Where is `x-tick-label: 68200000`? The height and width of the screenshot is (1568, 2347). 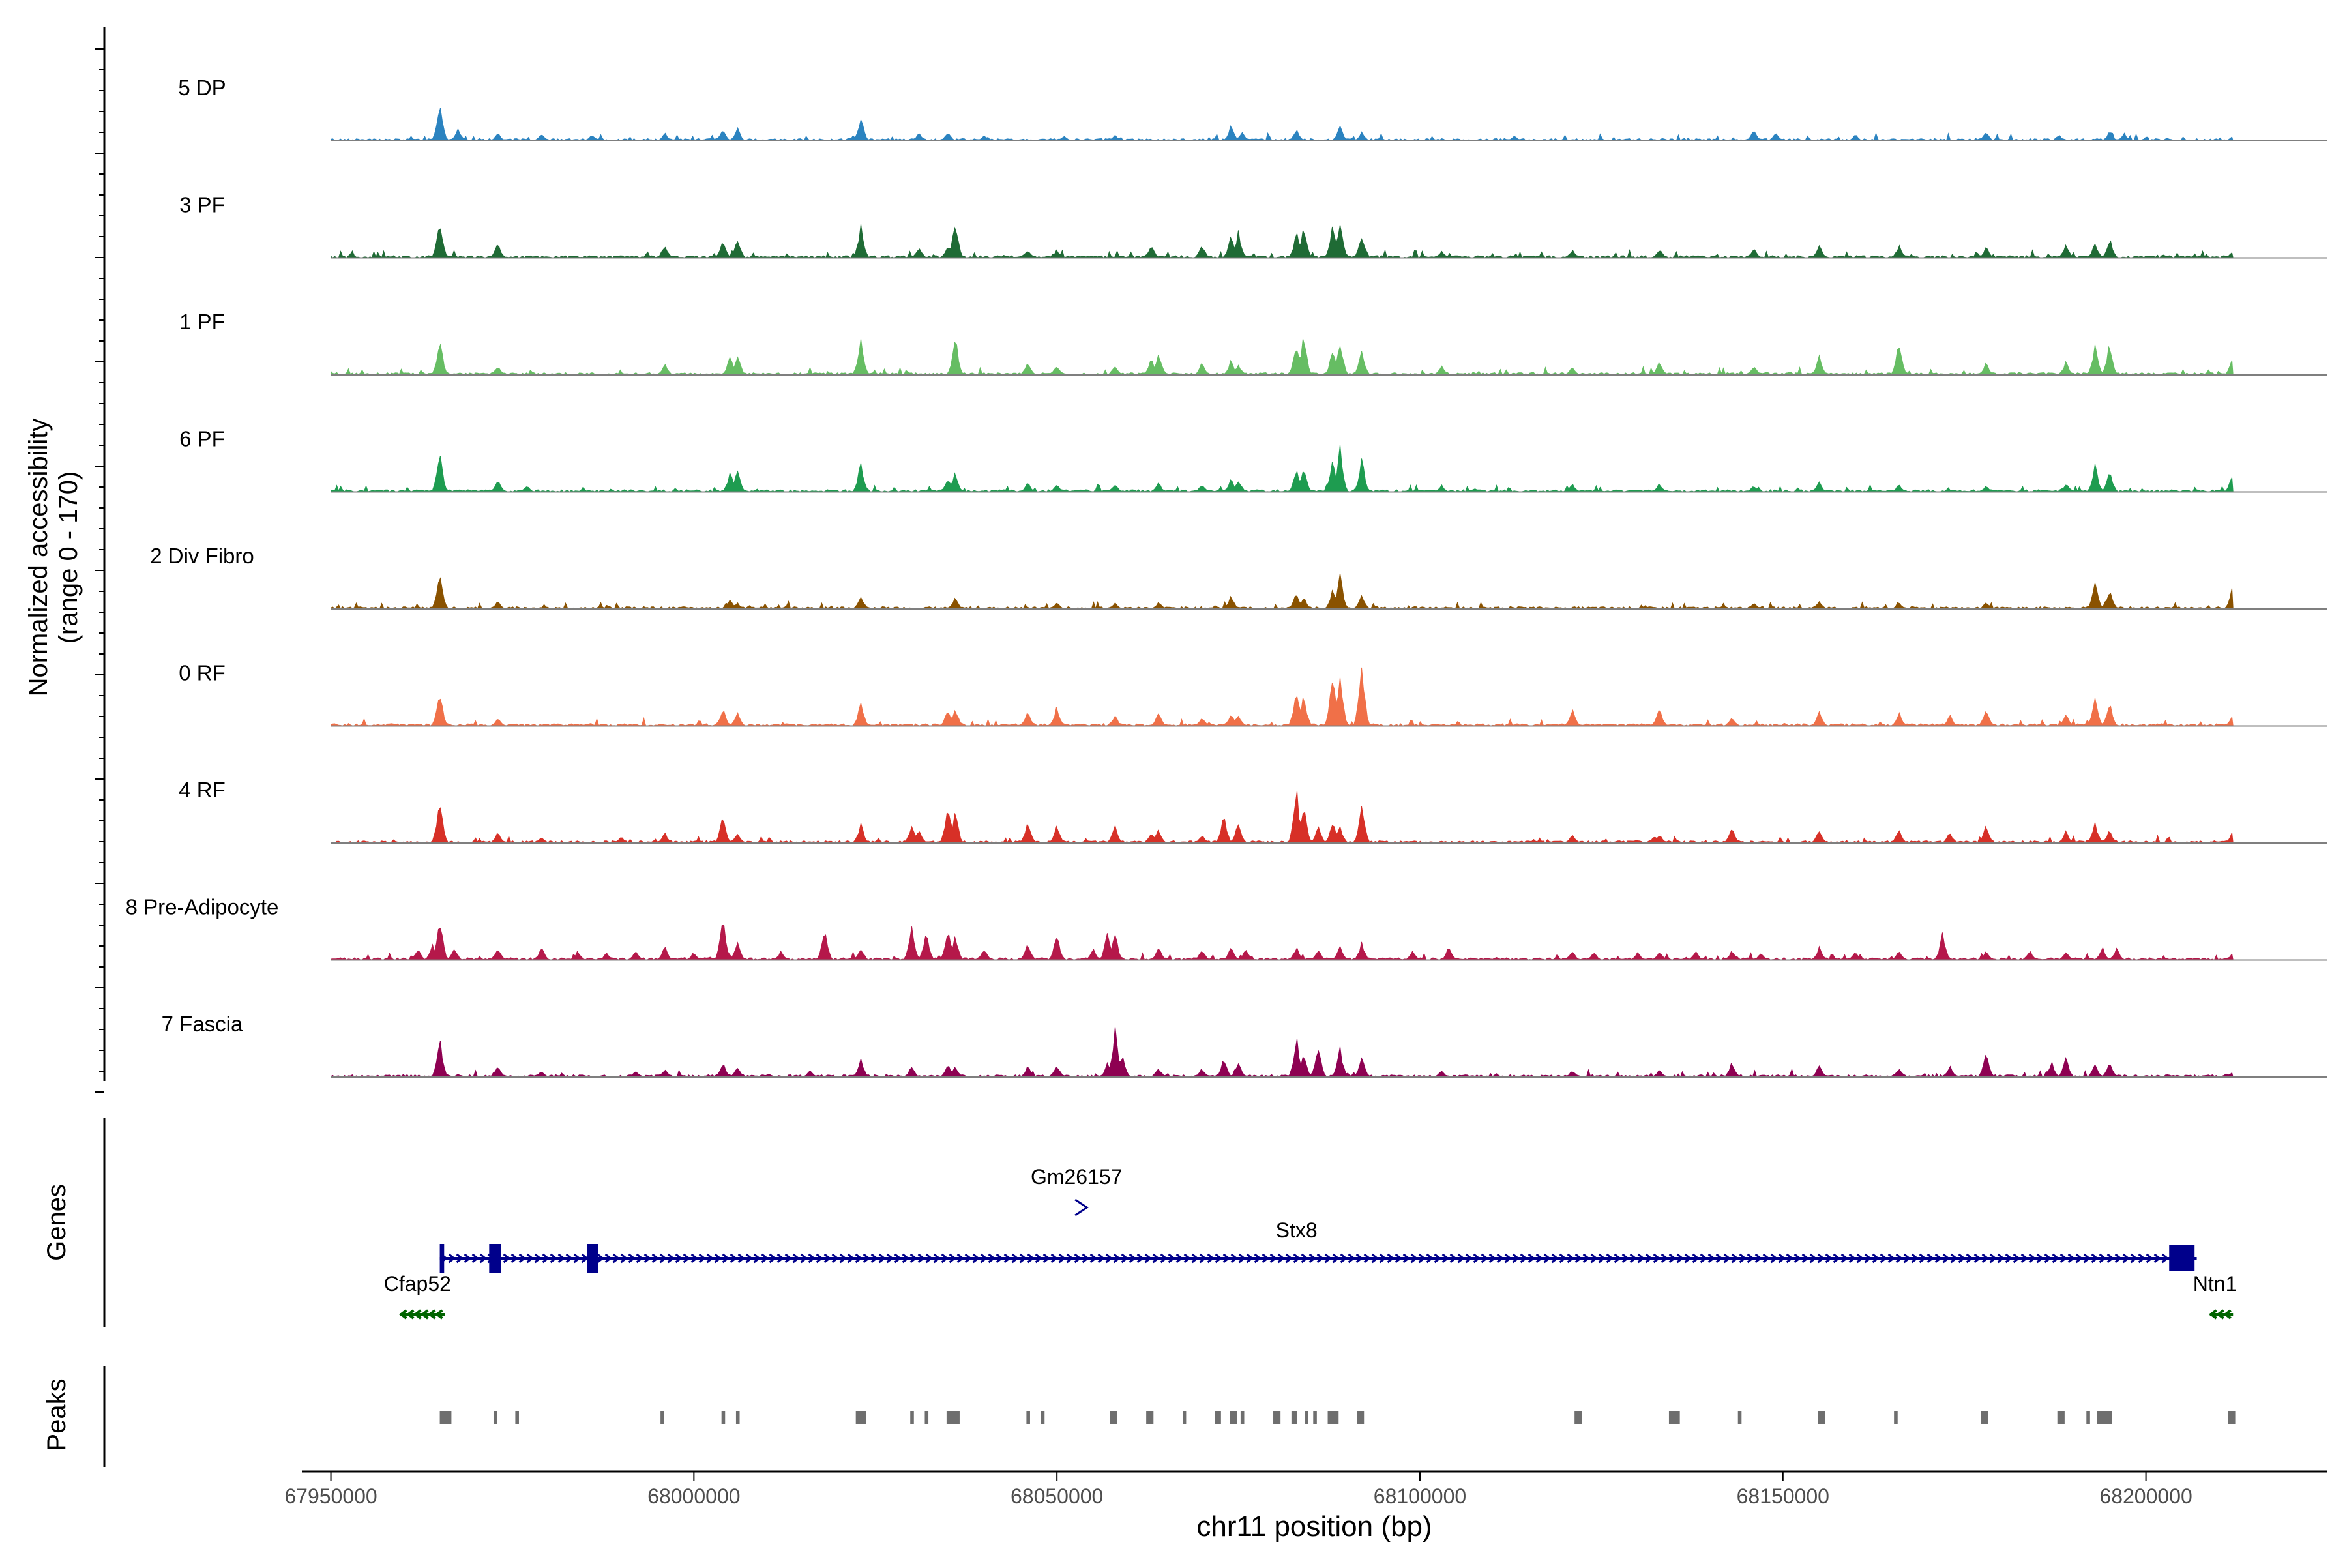
x-tick-label: 68200000 is located at coordinates (2145, 1497).